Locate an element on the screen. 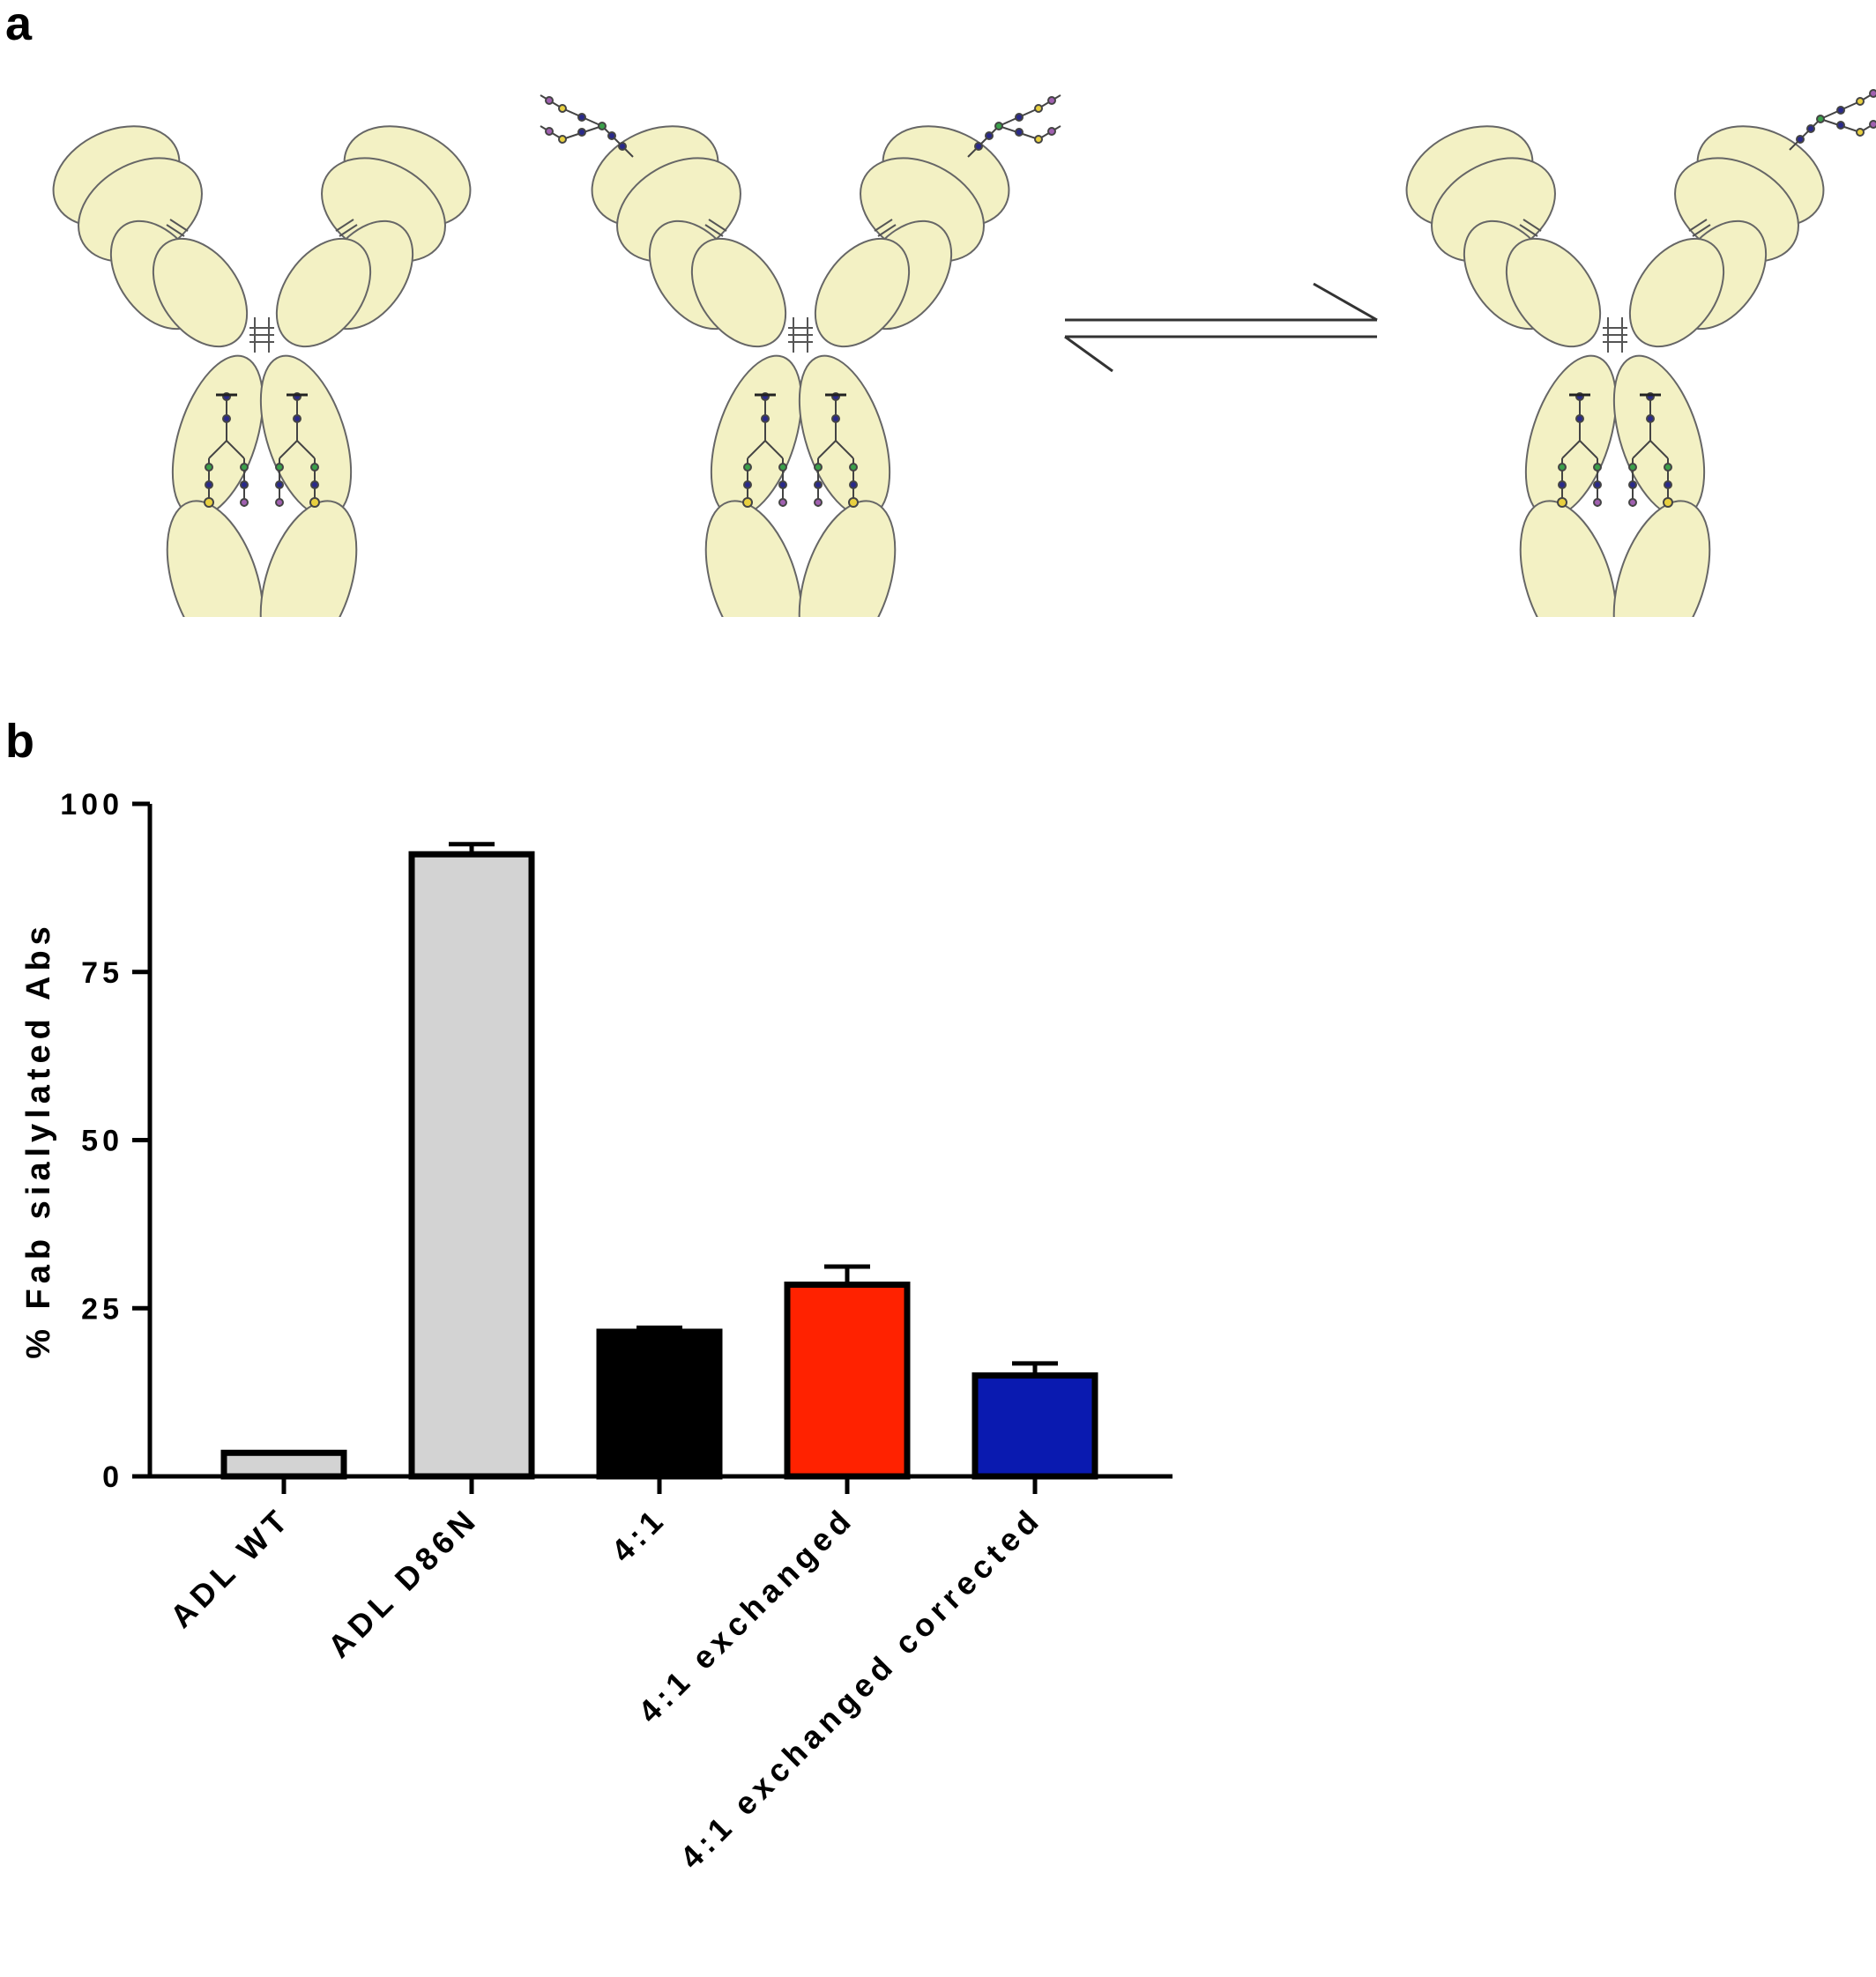 The width and height of the screenshot is (1876, 1977). antibody-two-fab-glycans is located at coordinates (800, 355).